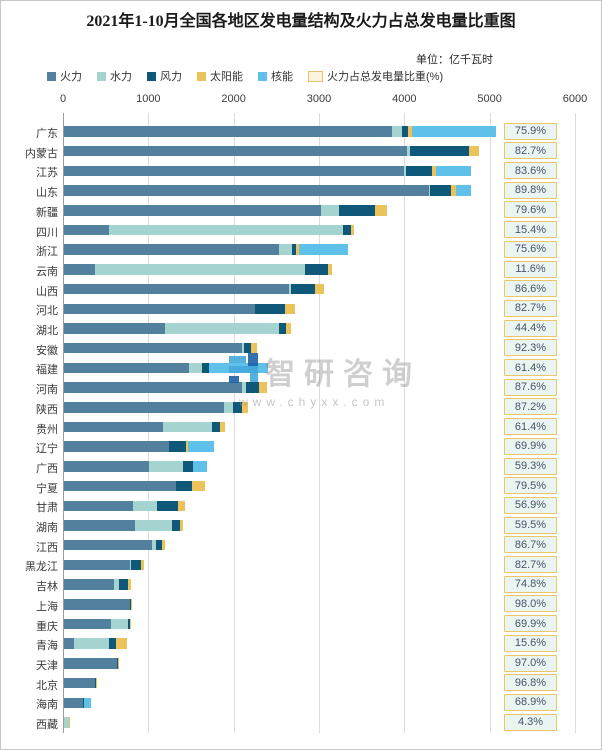  I want to click on share-badge: 87.2%, so click(530, 407).